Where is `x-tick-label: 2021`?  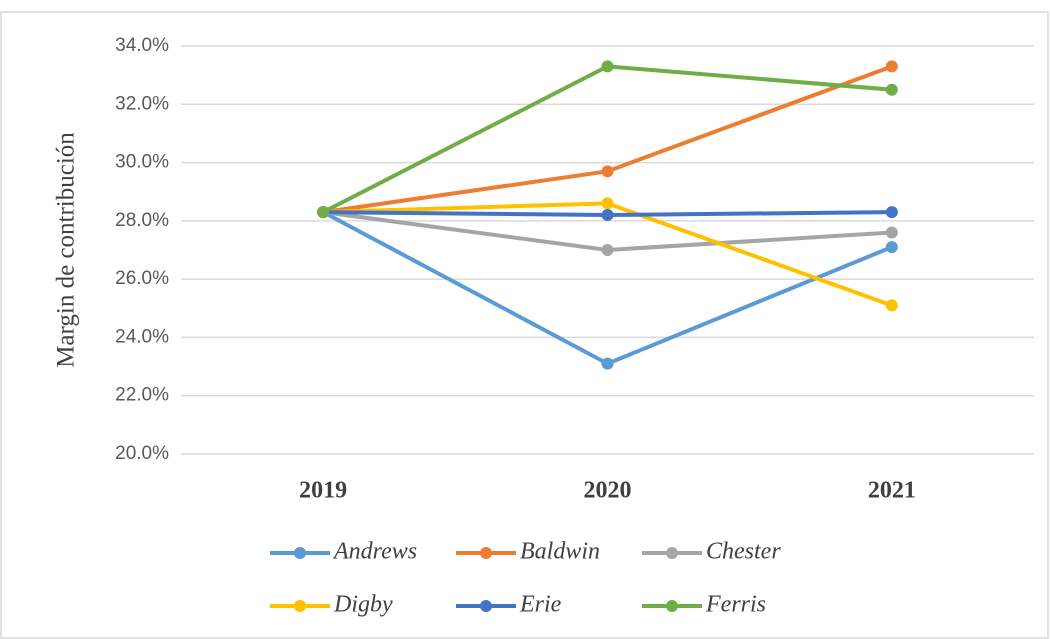
x-tick-label: 2021 is located at coordinates (892, 491).